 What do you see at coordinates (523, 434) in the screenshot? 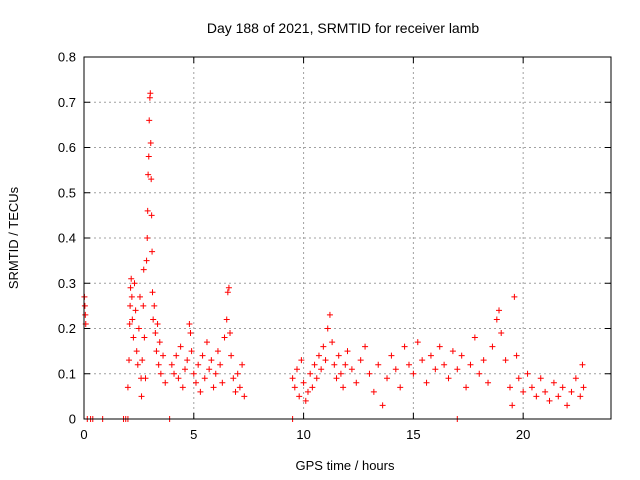
I see `x-tick-label: 20` at bounding box center [523, 434].